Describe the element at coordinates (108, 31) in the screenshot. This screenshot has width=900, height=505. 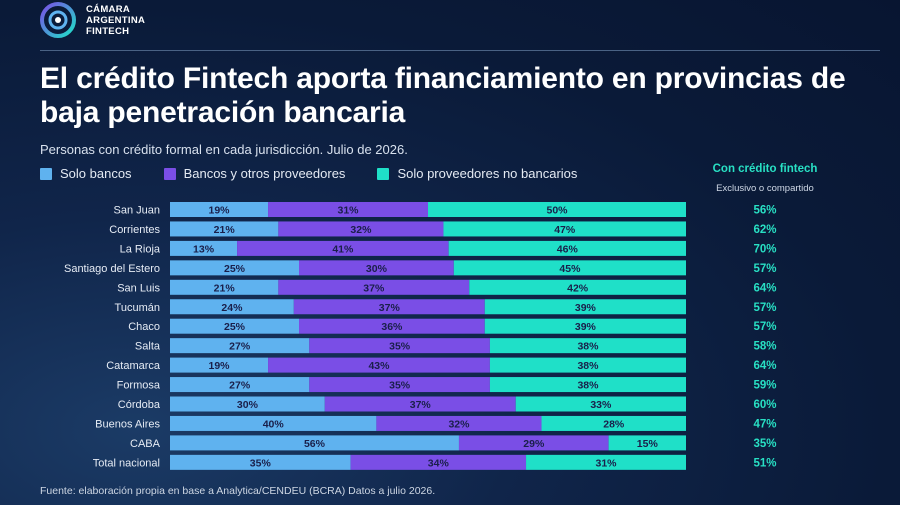
I see `brand-line-3: FINTECH` at that location.